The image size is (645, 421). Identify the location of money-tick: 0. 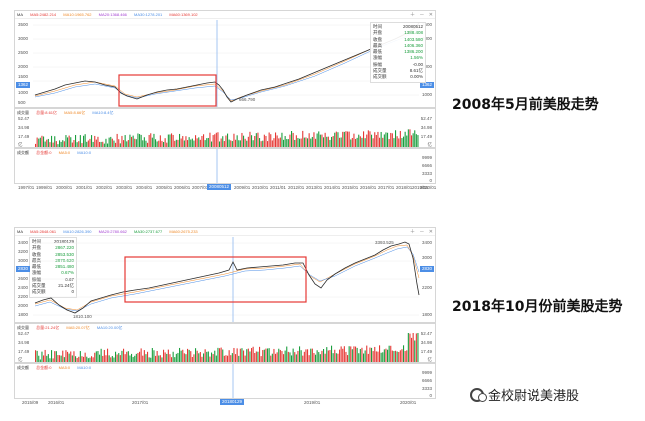
(430, 395).